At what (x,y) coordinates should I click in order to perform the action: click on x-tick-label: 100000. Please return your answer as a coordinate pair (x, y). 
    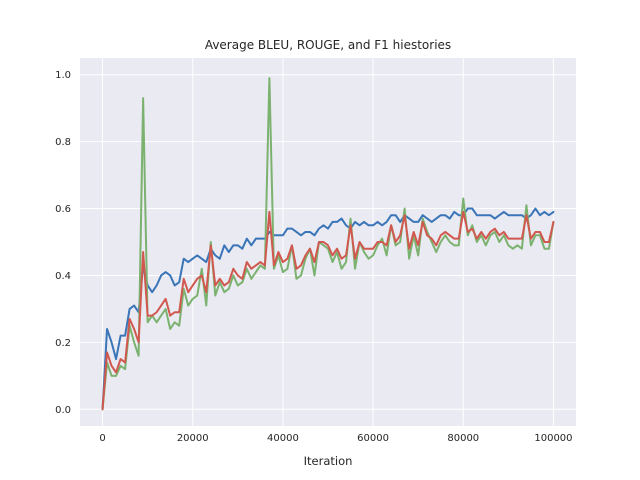
    Looking at the image, I should click on (553, 438).